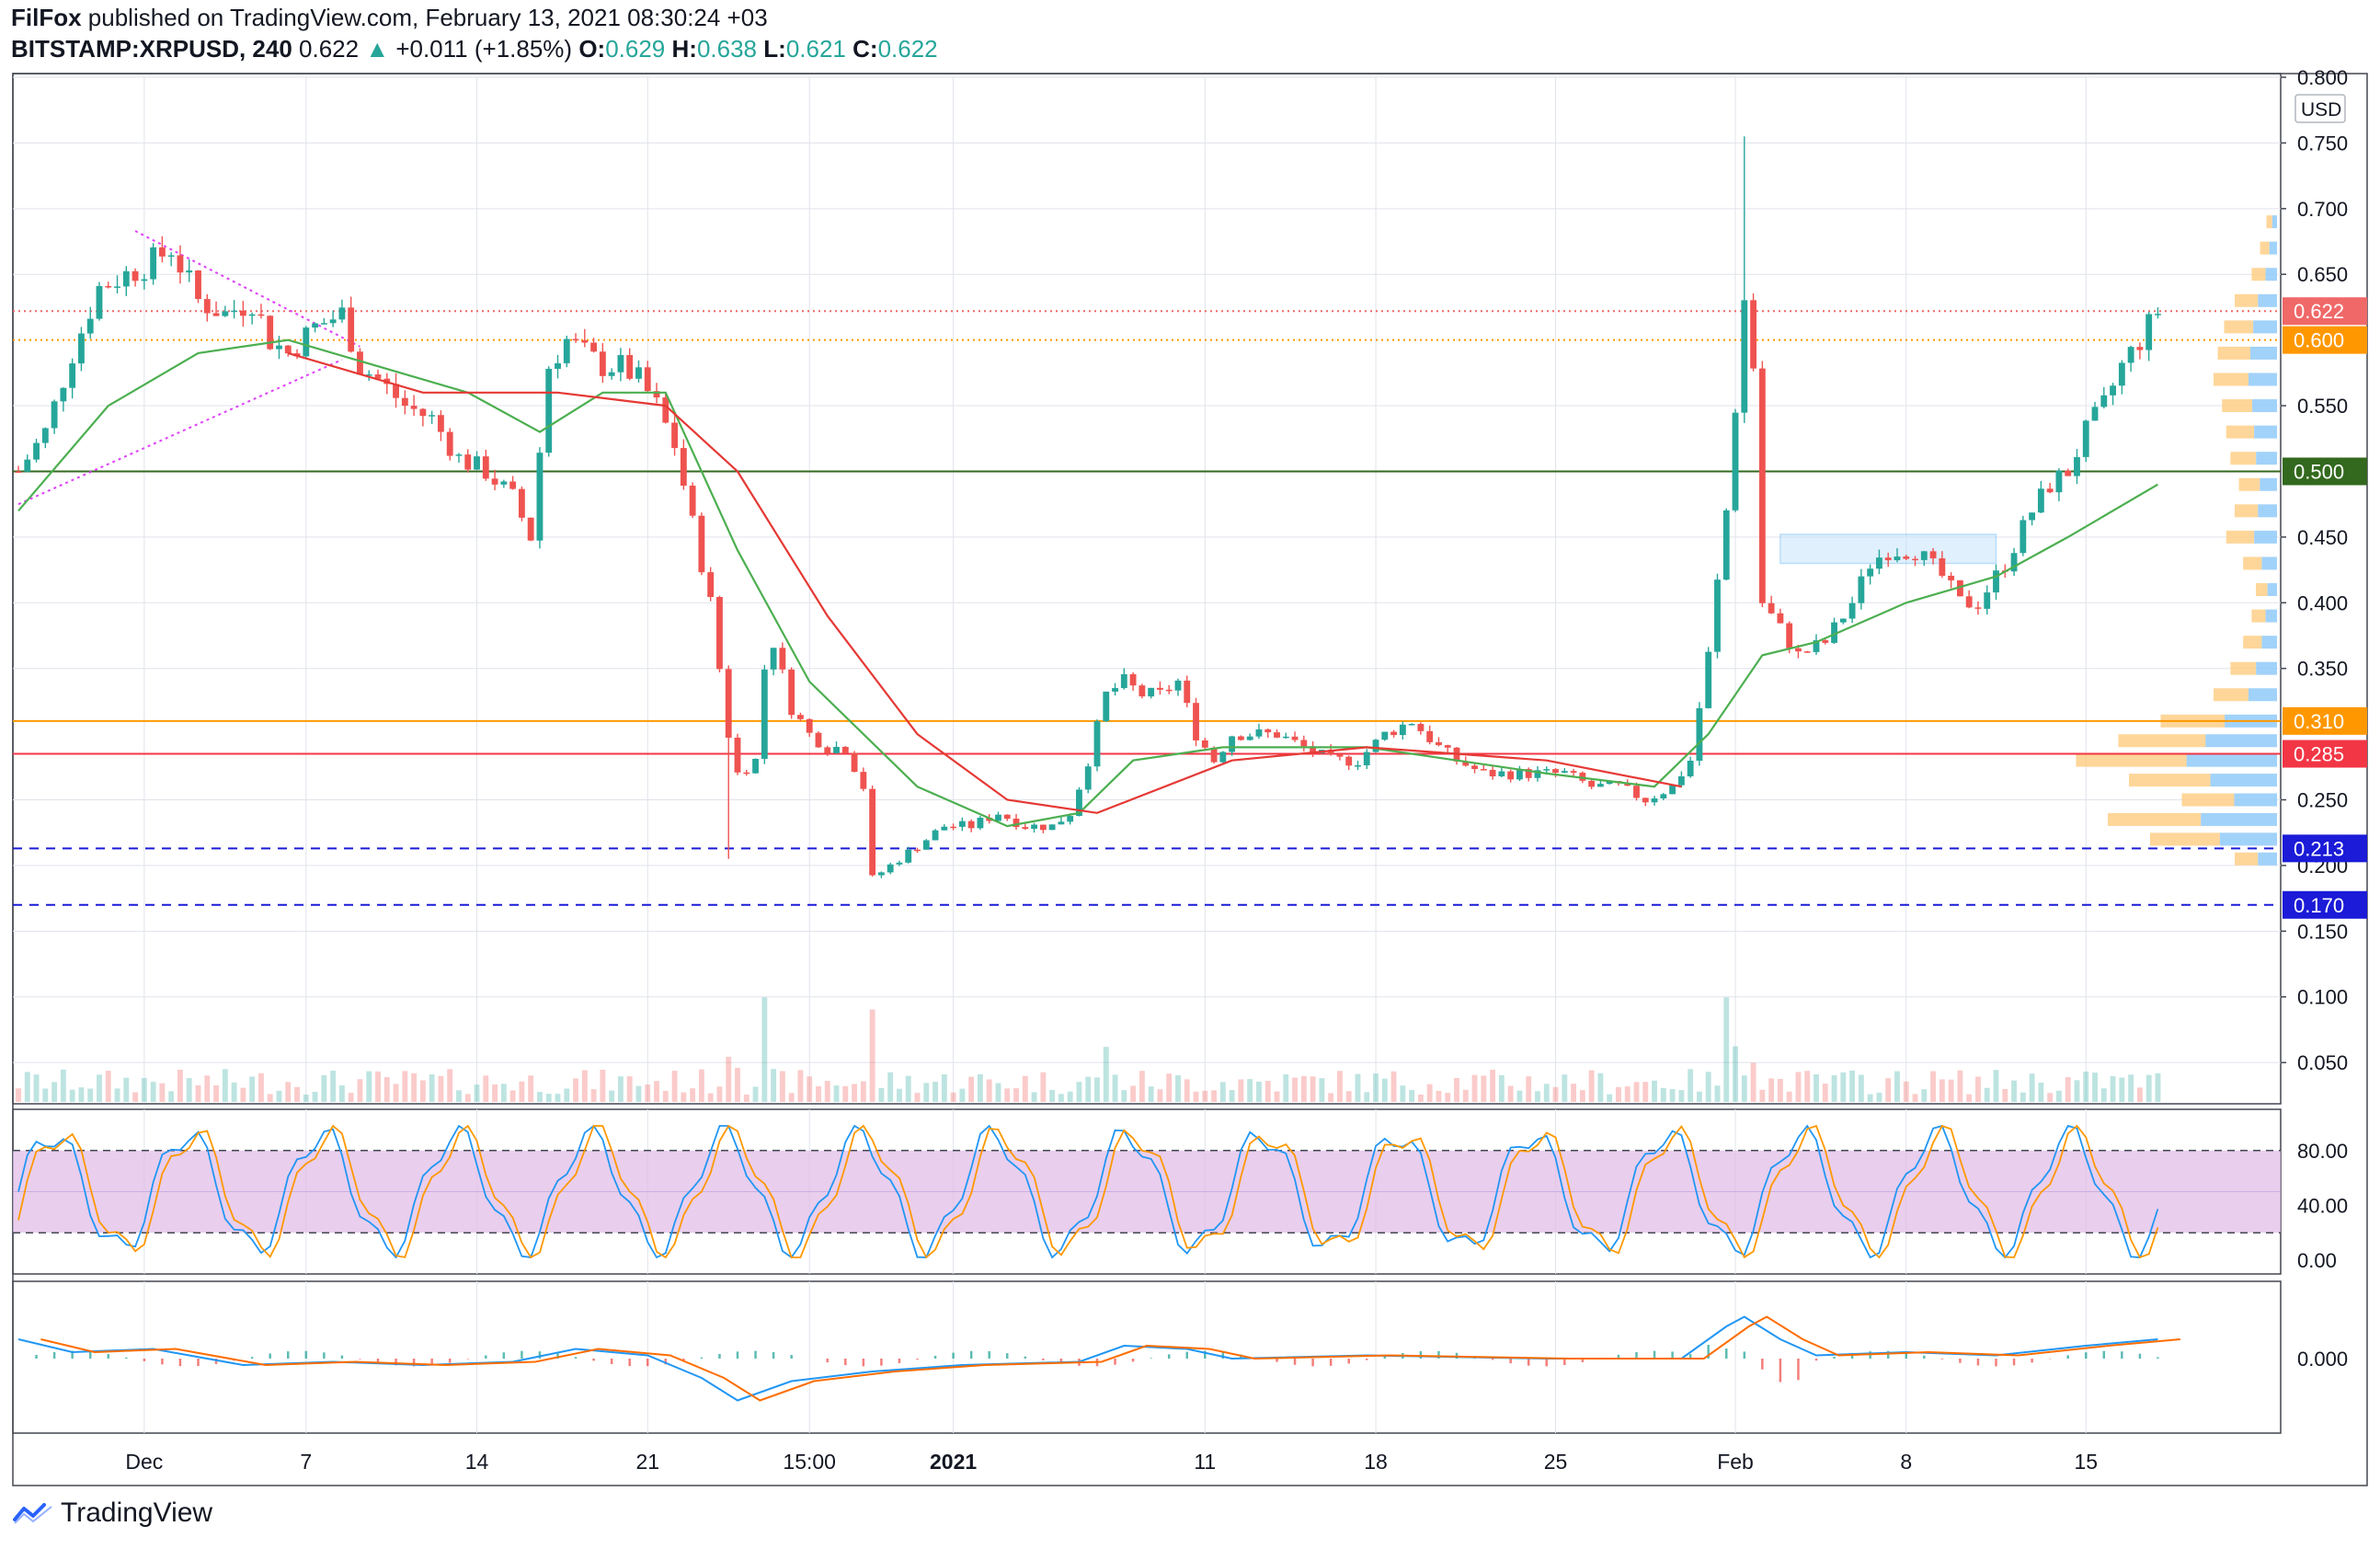  I want to click on currency-box, so click(2320, 109).